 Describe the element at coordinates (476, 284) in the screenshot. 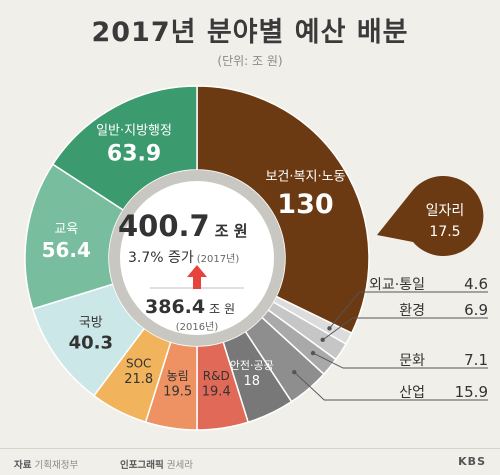

I see `slice-value: 4.6` at that location.